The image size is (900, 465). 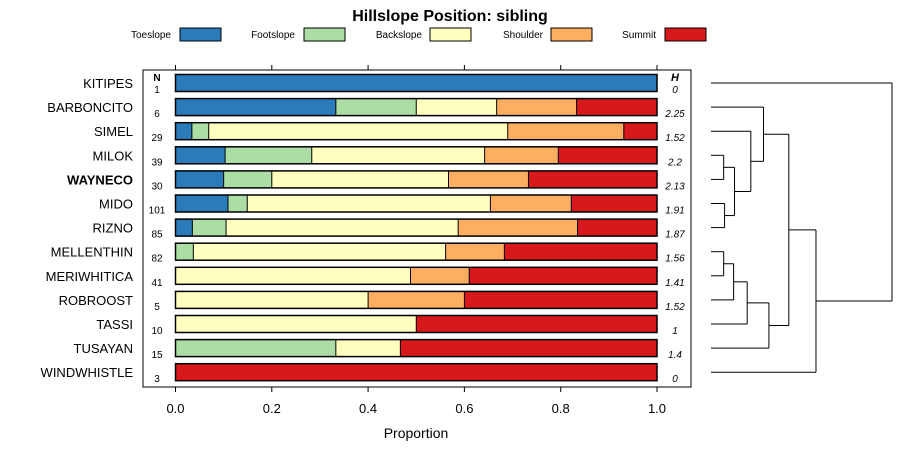 What do you see at coordinates (342, 228) in the screenshot?
I see `bar-rizno-backslope` at bounding box center [342, 228].